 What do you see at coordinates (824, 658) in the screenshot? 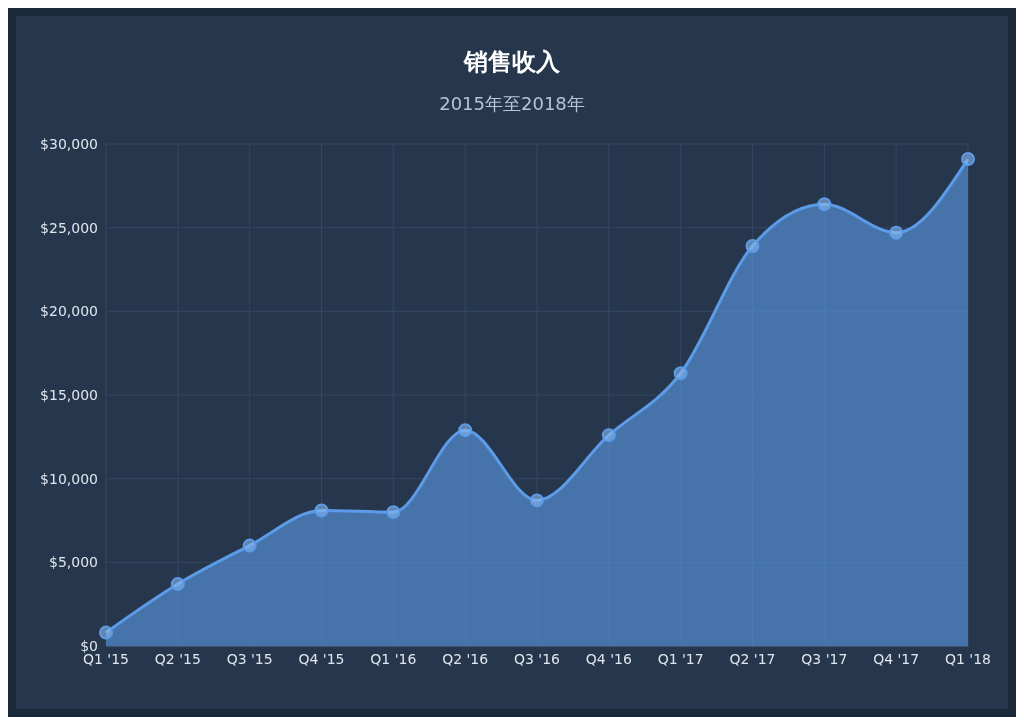
I see `x-tick-label: Q3 '17` at bounding box center [824, 658].